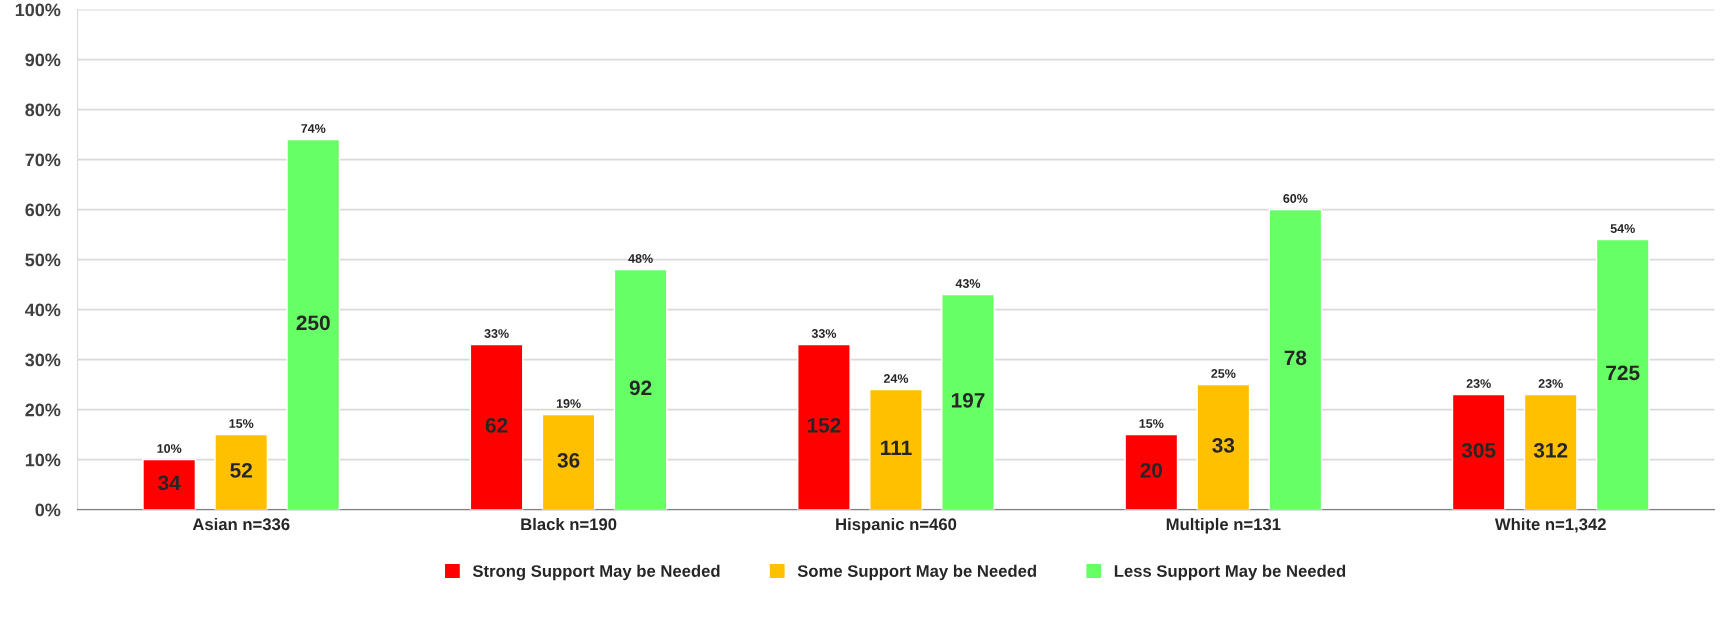 The height and width of the screenshot is (637, 1723). What do you see at coordinates (43, 260) in the screenshot?
I see `y-tick-label: 50%` at bounding box center [43, 260].